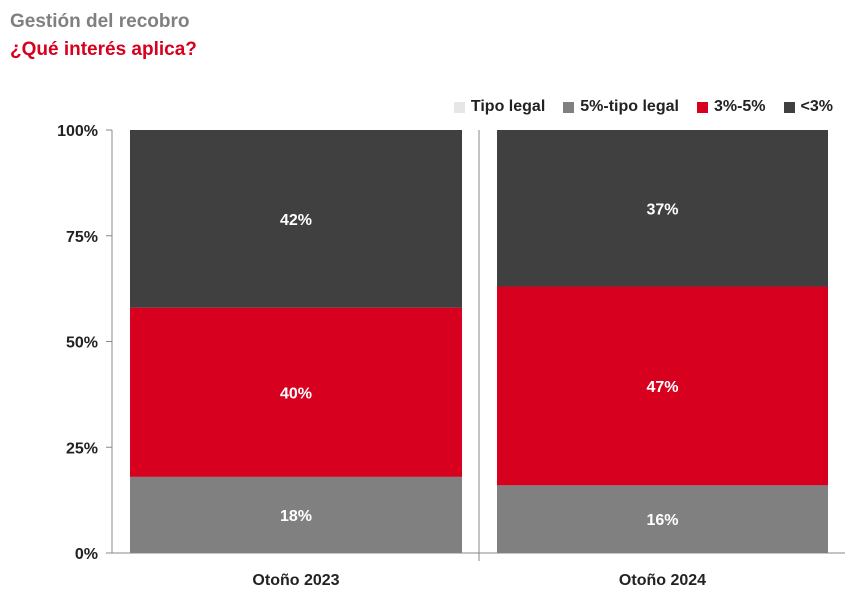 The image size is (857, 608). What do you see at coordinates (77, 131) in the screenshot?
I see `y-tick-label: 100%` at bounding box center [77, 131].